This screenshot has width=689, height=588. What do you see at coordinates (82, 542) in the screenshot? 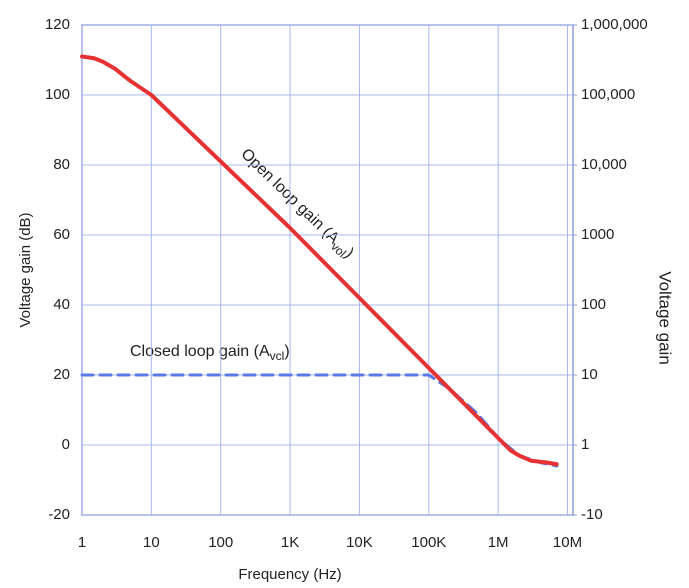
I see `x-tick-label: 1` at bounding box center [82, 542].